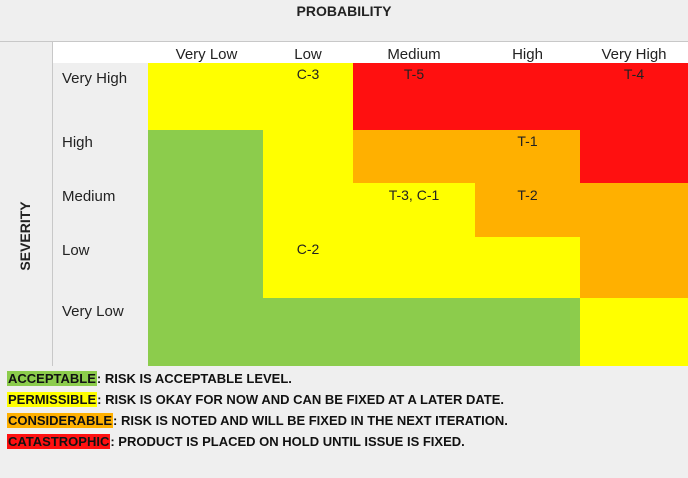 Image resolution: width=688 pixels, height=478 pixels. What do you see at coordinates (634, 74) in the screenshot?
I see `risk-item-t-4: T-4` at bounding box center [634, 74].